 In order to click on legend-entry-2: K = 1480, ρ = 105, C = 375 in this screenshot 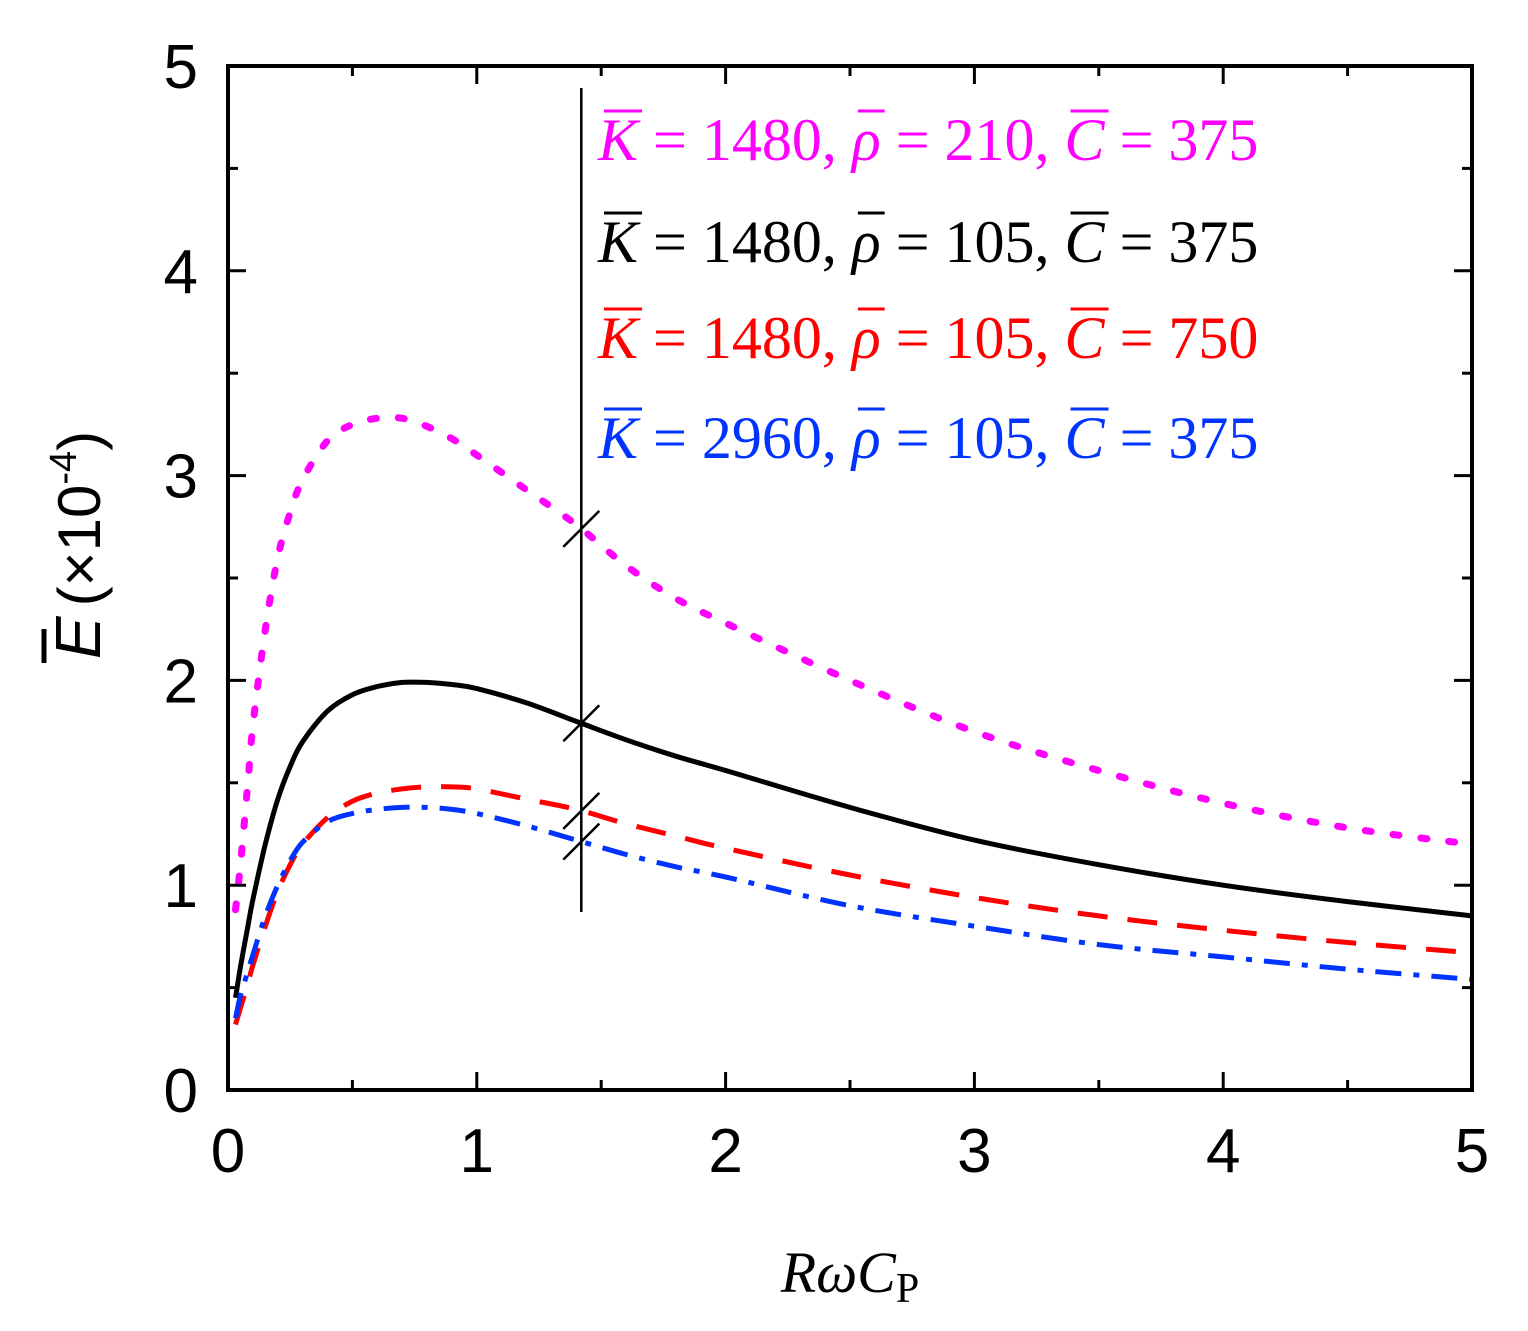, I will do `click(927, 242)`.